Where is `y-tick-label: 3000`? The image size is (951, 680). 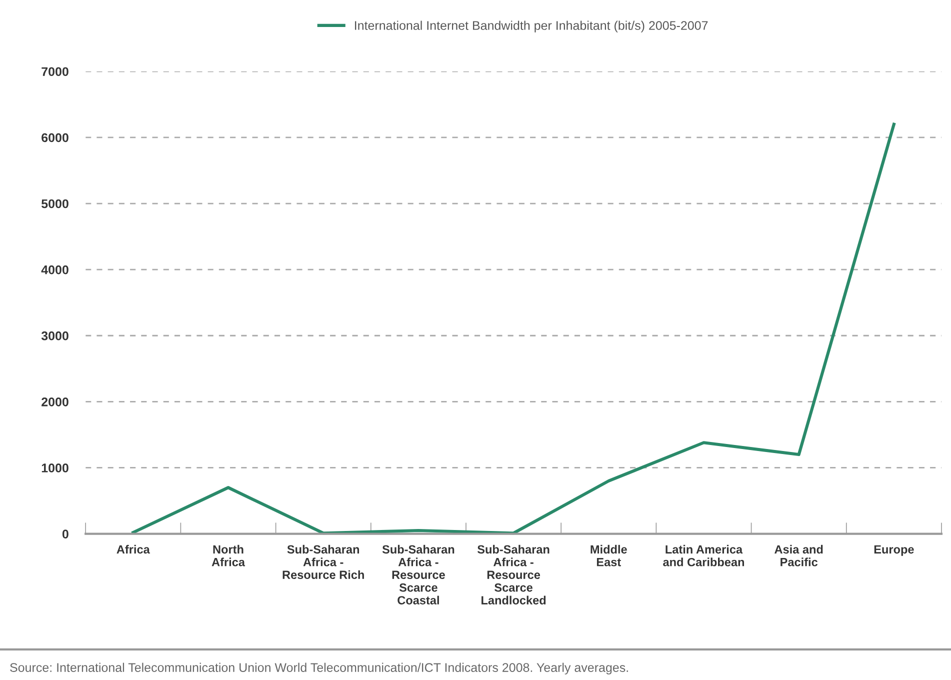
y-tick-label: 3000 is located at coordinates (54, 335).